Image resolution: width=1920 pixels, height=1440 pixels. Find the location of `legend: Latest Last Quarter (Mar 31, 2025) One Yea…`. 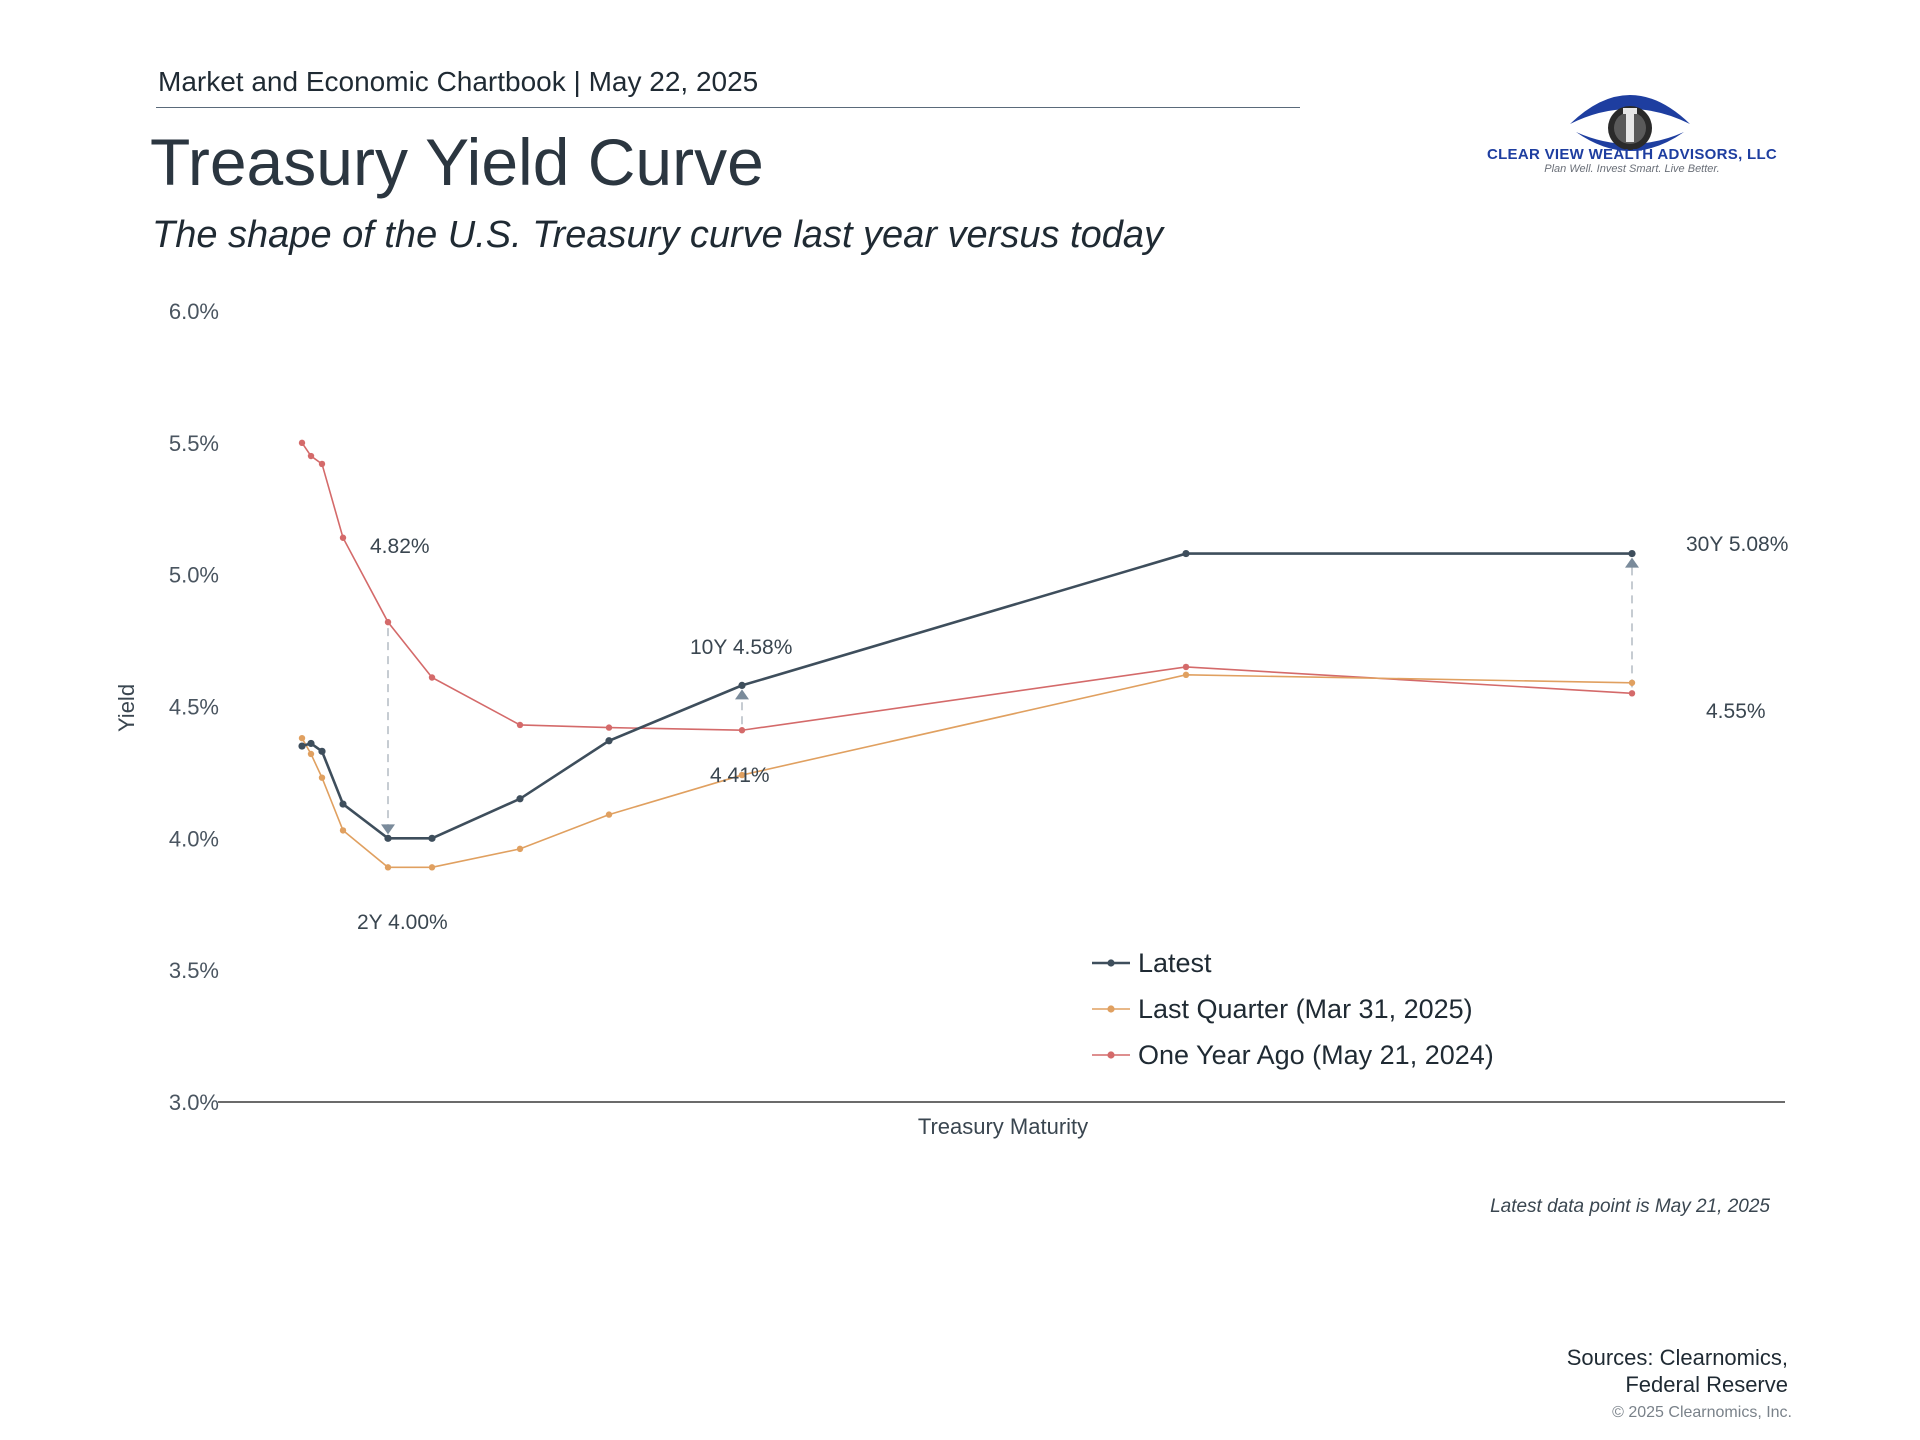

legend: Latest Last Quarter (Mar 31, 2025) One Yea… is located at coordinates (1293, 1009).